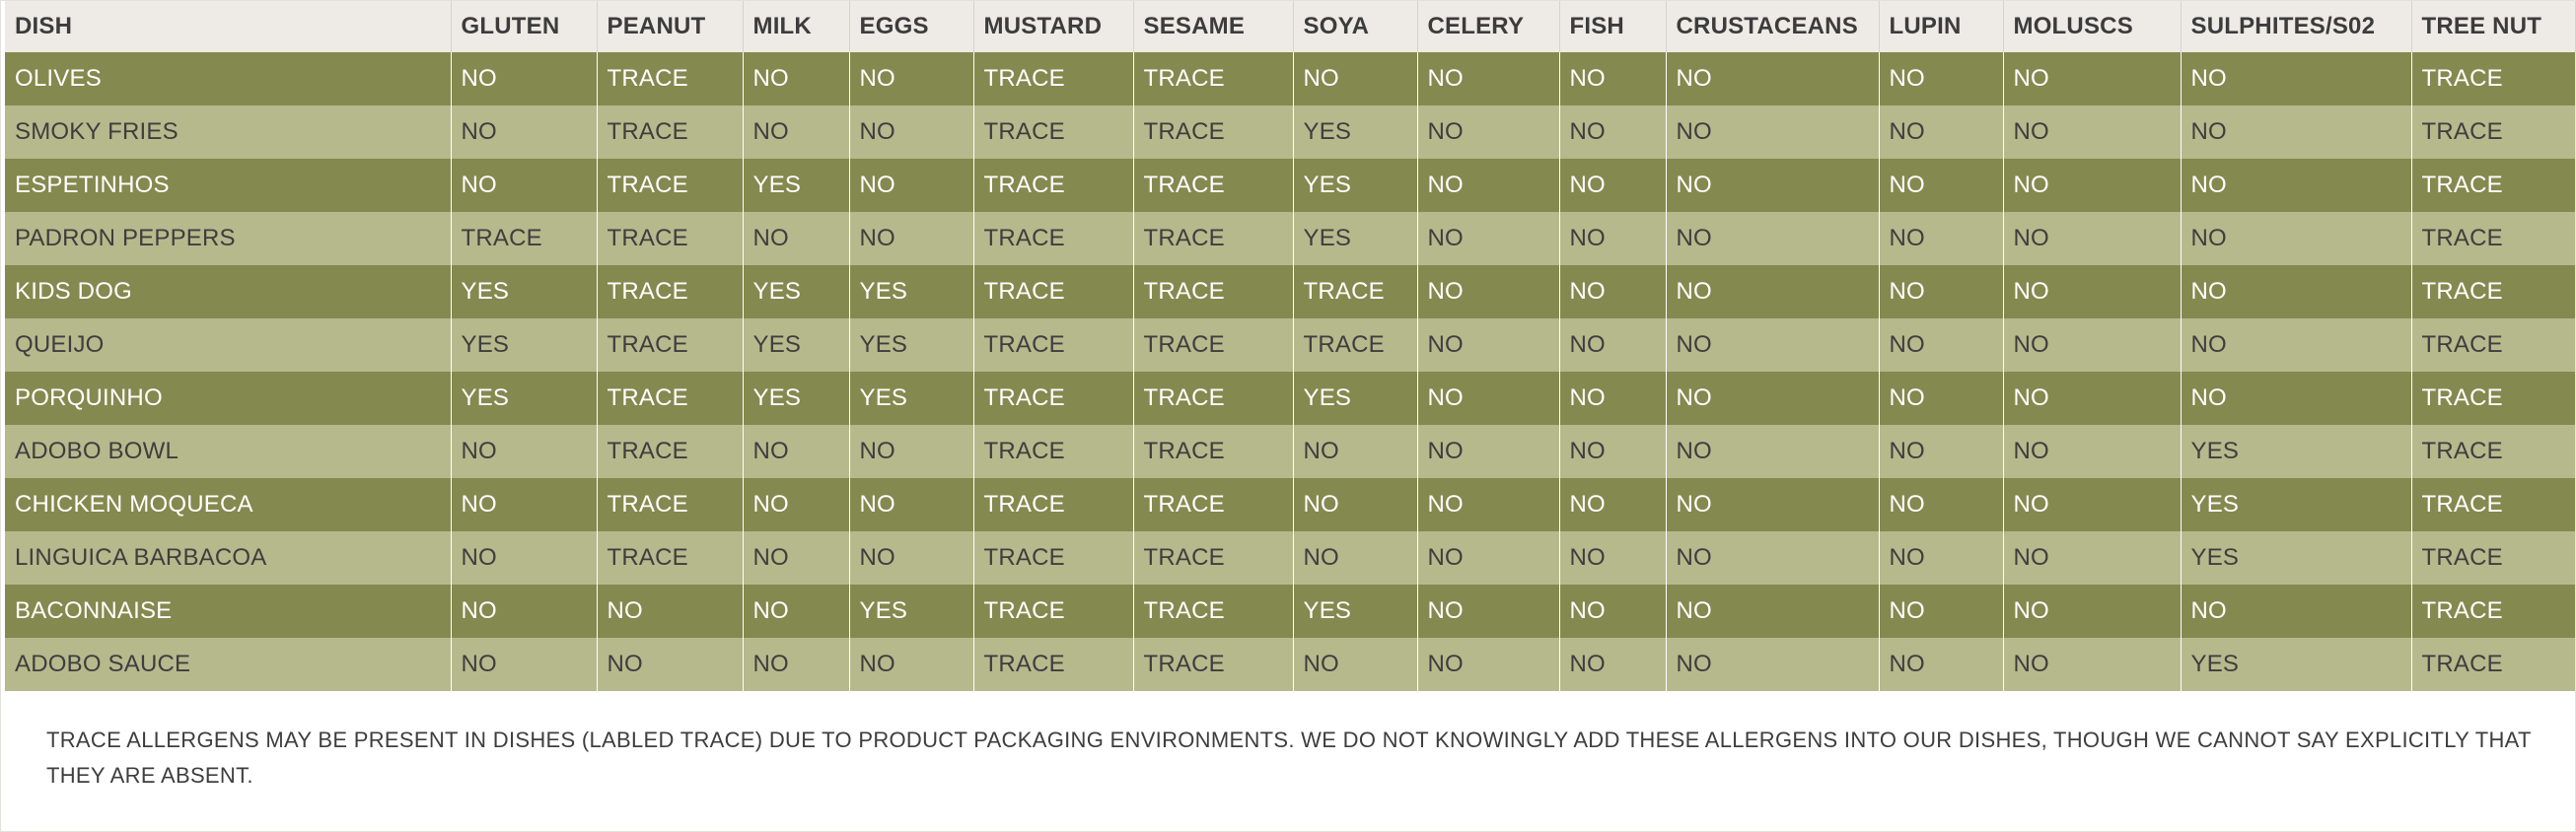 This screenshot has height=832, width=2576. I want to click on column-header-mustard: MUSTARD, so click(1053, 26).